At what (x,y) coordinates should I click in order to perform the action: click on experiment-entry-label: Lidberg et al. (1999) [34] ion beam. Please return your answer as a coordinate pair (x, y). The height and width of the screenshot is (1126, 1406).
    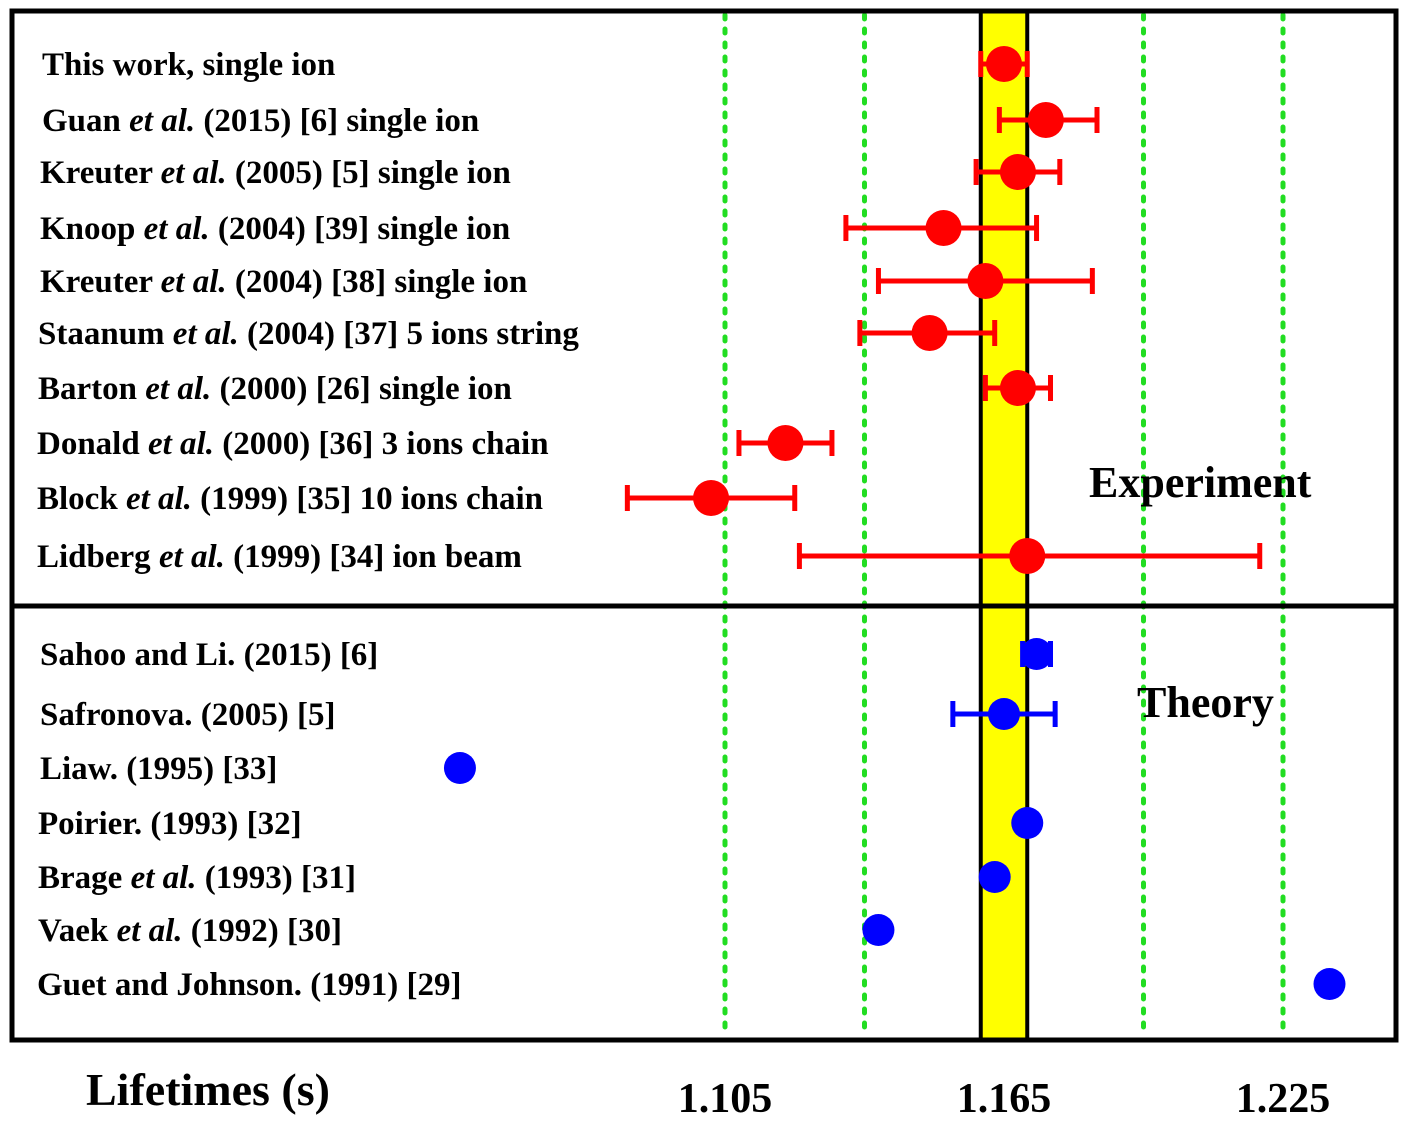
    Looking at the image, I should click on (279, 557).